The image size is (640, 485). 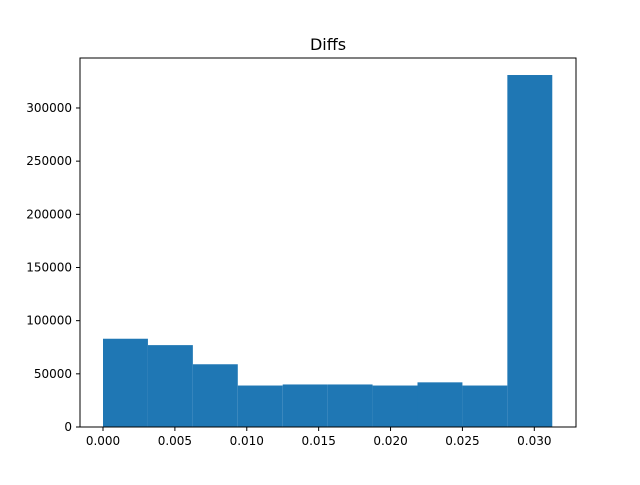 What do you see at coordinates (462, 441) in the screenshot?
I see `x-tick-label: 0.025` at bounding box center [462, 441].